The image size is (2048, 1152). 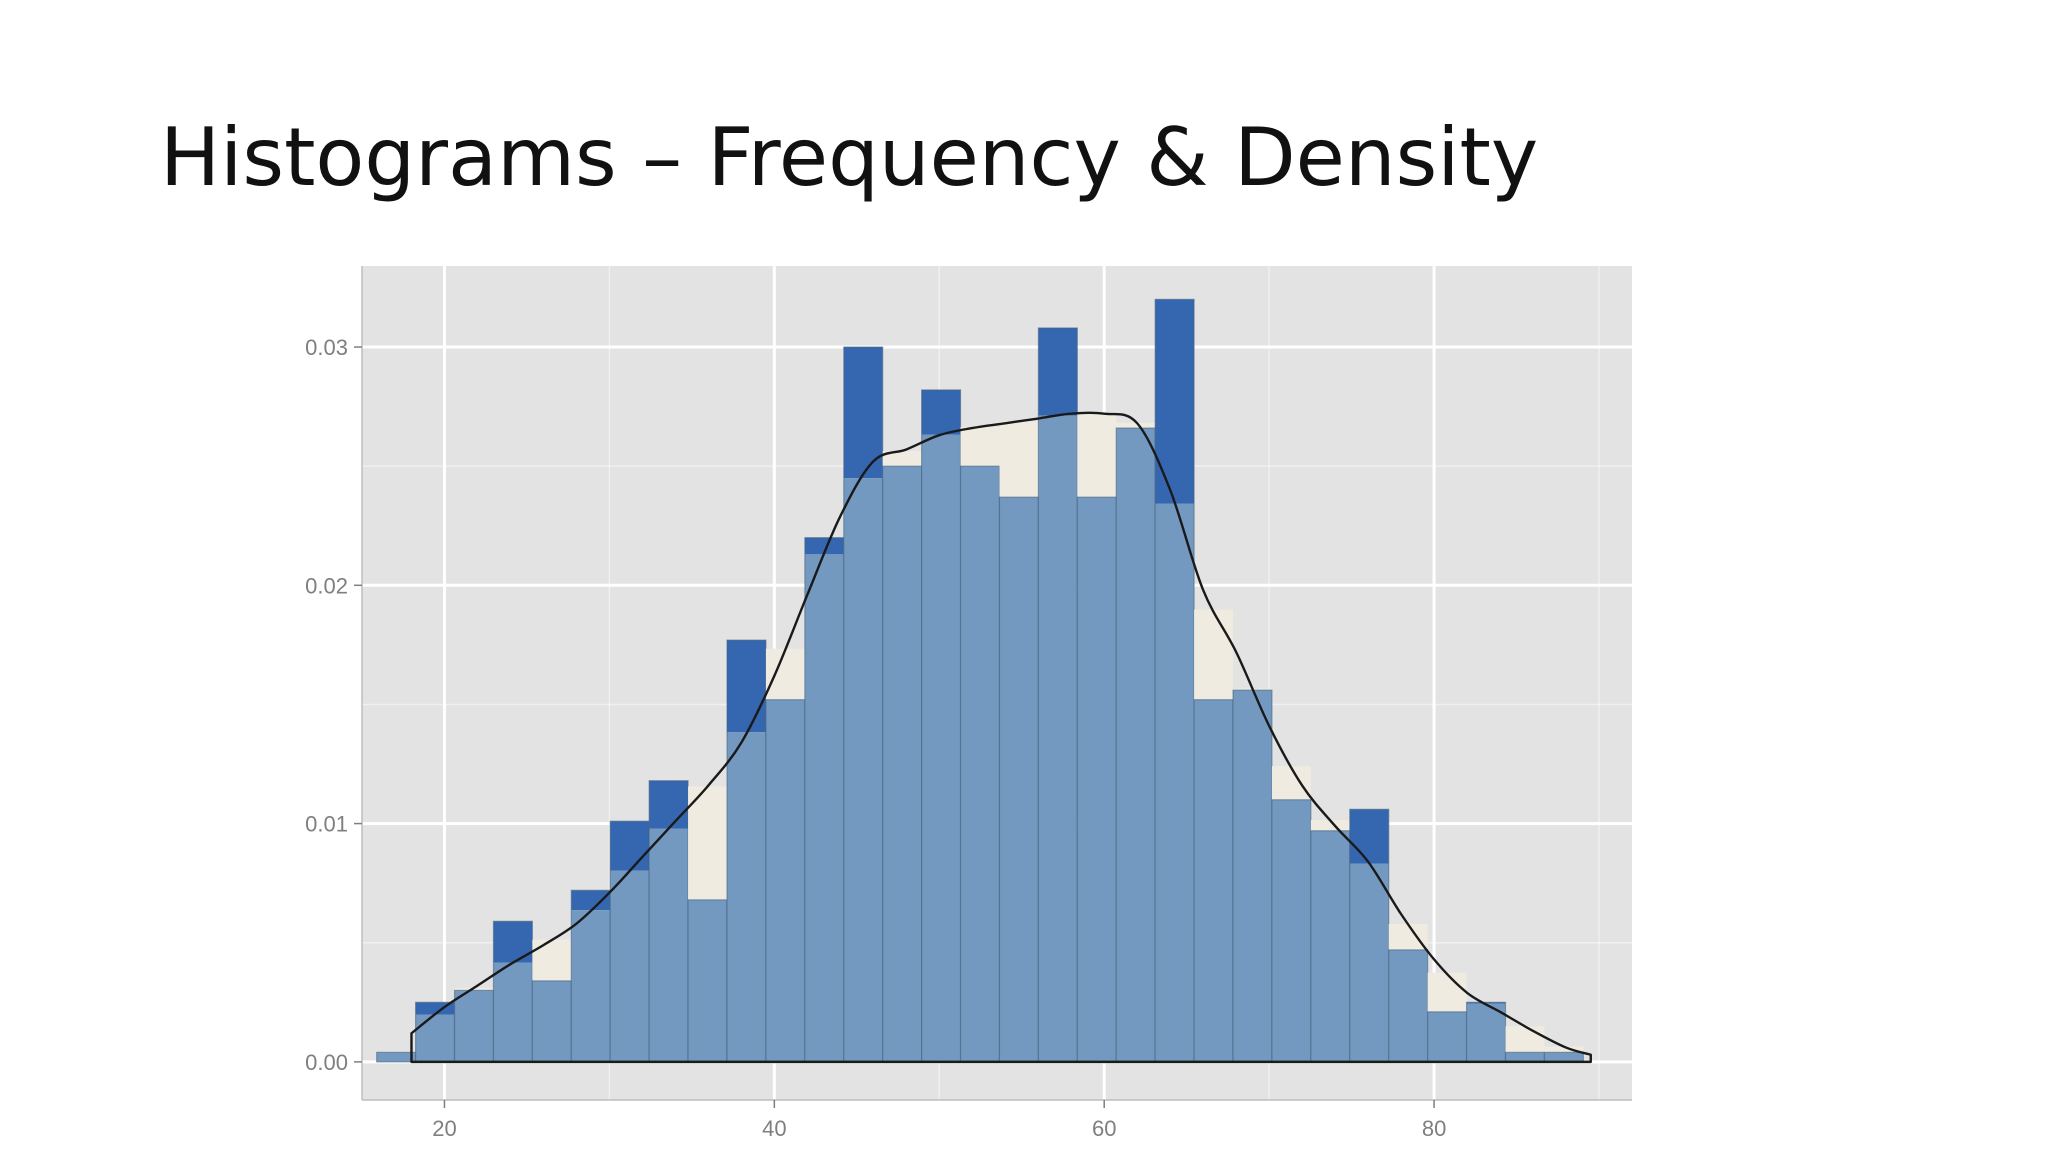 I want to click on y-tick-label: 0.01, so click(x=326, y=824).